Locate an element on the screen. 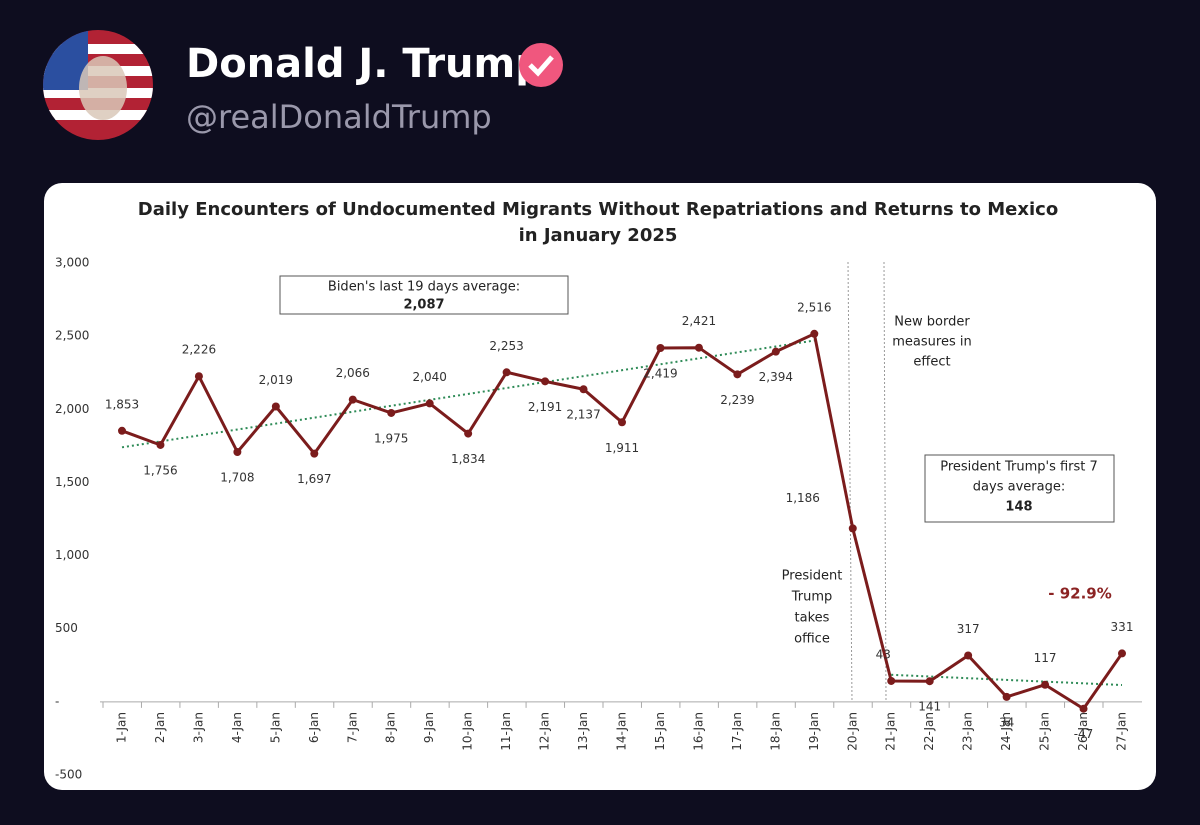 The width and height of the screenshot is (1200, 825). y-tick-label: -500 is located at coordinates (68, 775).